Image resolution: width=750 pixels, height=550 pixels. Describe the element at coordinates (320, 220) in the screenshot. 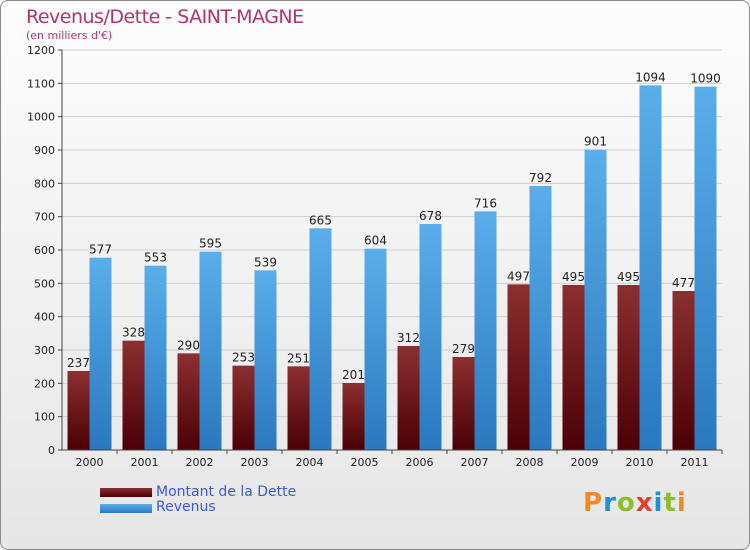

I see `data-label: 665` at that location.